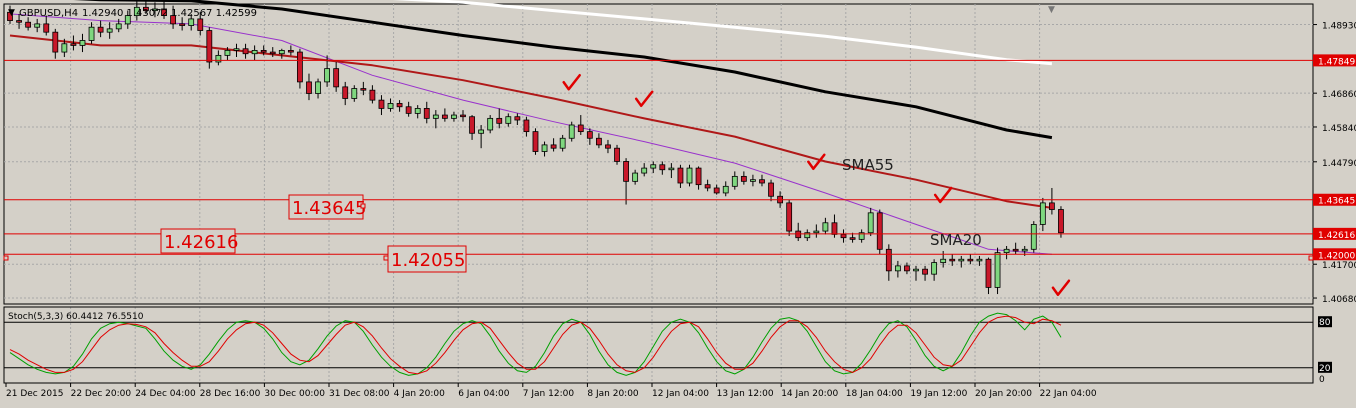 Image resolution: width=1356 pixels, height=408 pixels. I want to click on price-tag-label: 1.42000, so click(1336, 256).